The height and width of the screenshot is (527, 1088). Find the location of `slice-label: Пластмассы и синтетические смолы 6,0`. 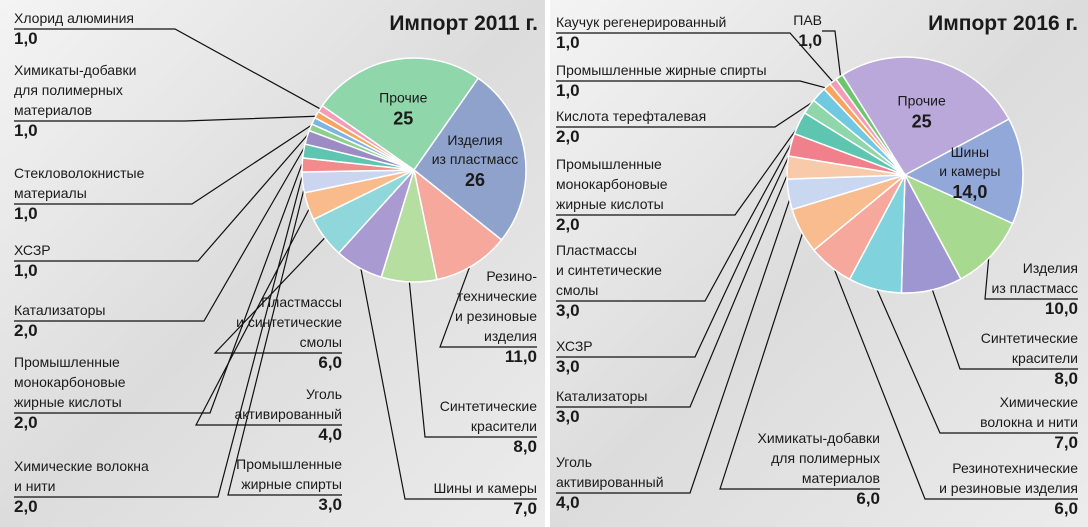

slice-label: Пластмассы и синтетические смолы 6,0 is located at coordinates (289, 333).